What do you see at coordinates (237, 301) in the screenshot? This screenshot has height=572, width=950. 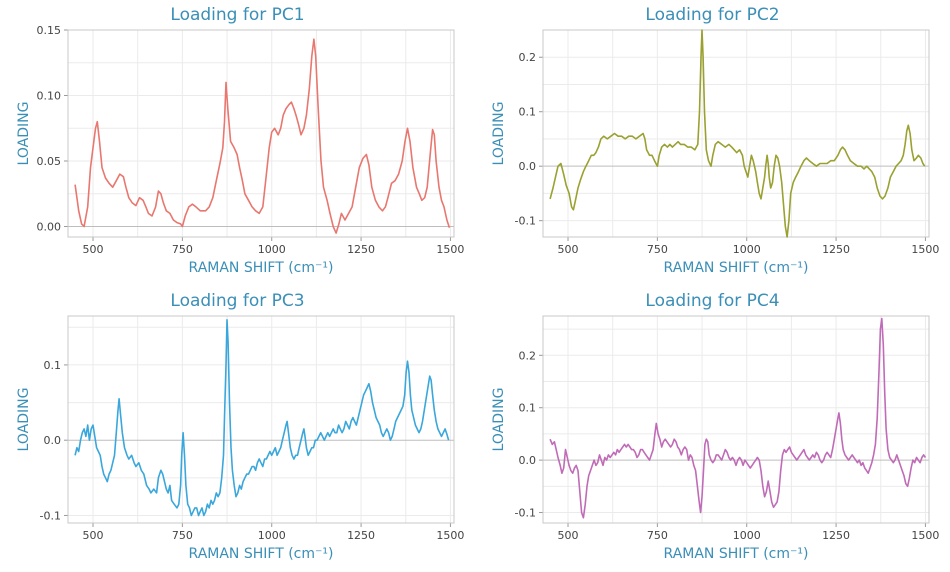 I see `chart-title: Loading for PC3` at bounding box center [237, 301].